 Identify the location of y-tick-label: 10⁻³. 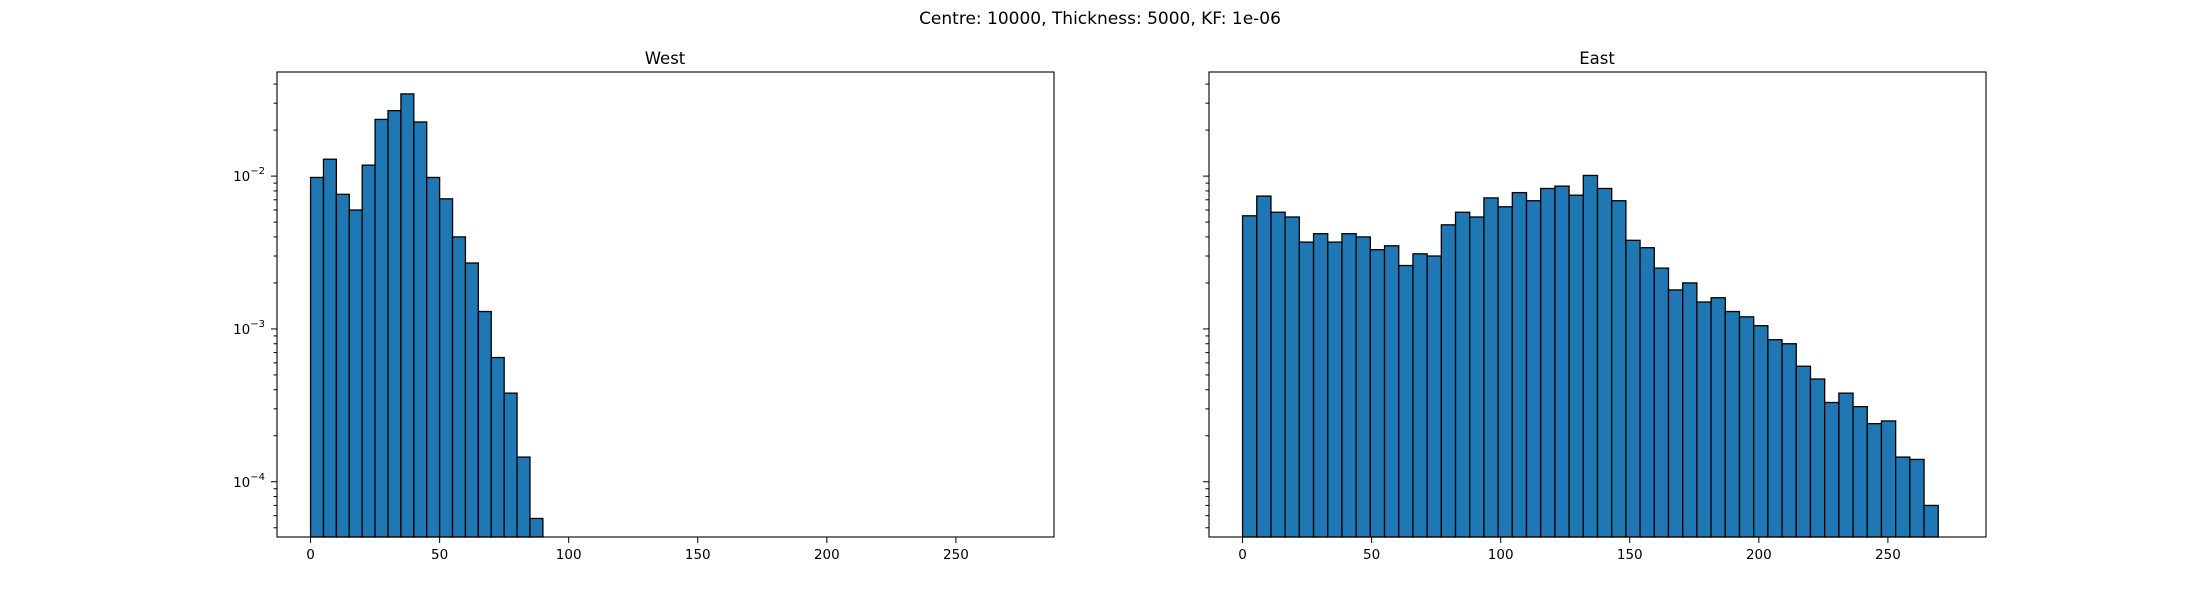
(249, 328).